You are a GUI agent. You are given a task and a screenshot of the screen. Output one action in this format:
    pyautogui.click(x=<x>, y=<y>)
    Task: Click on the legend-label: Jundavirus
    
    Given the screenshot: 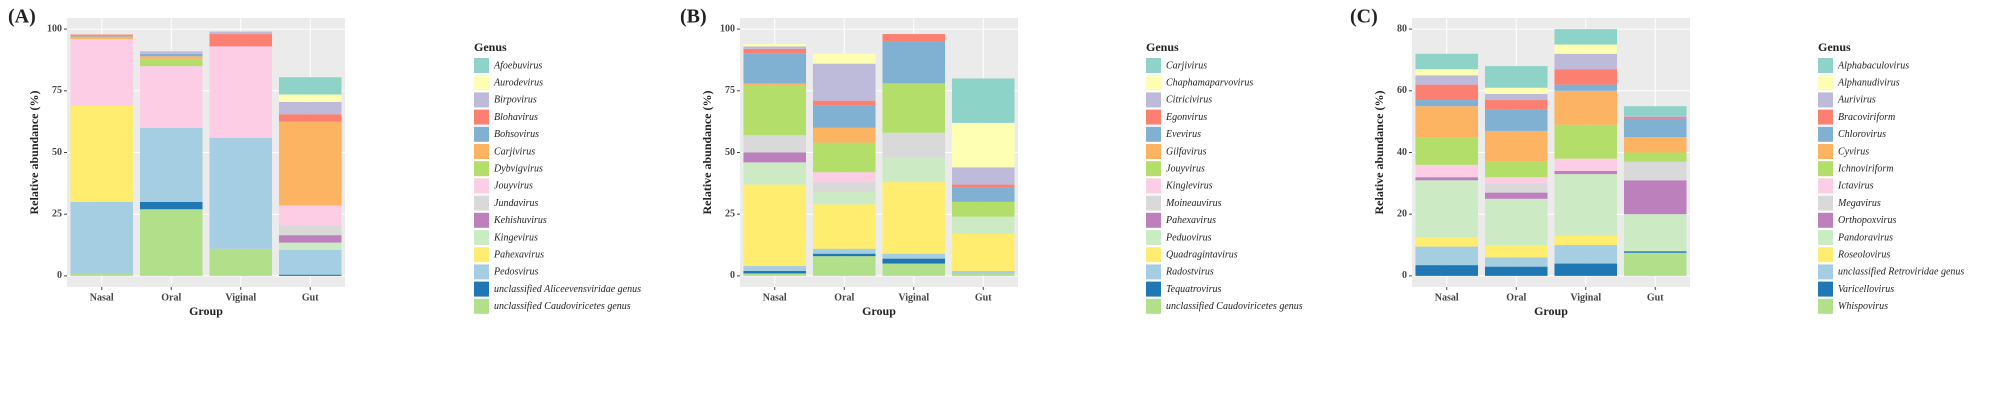 What is the action you would take?
    pyautogui.click(x=516, y=203)
    